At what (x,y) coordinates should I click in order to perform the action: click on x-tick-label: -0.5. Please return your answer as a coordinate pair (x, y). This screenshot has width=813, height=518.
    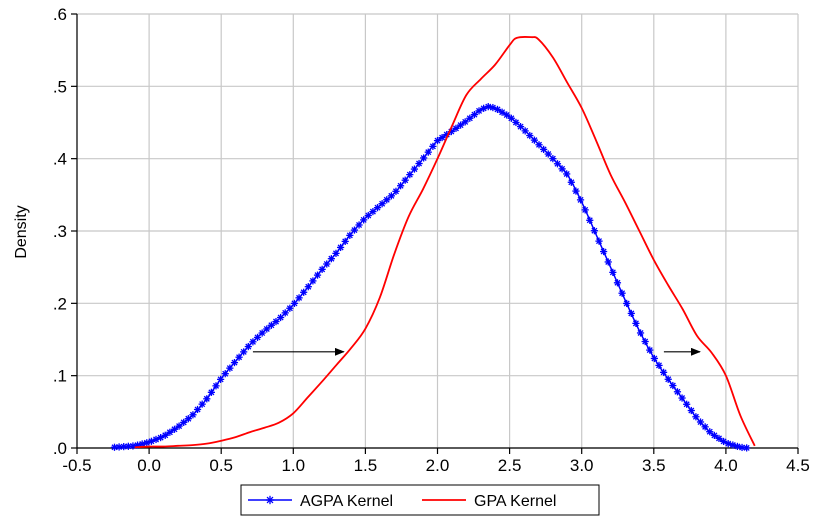
    Looking at the image, I should click on (76, 465).